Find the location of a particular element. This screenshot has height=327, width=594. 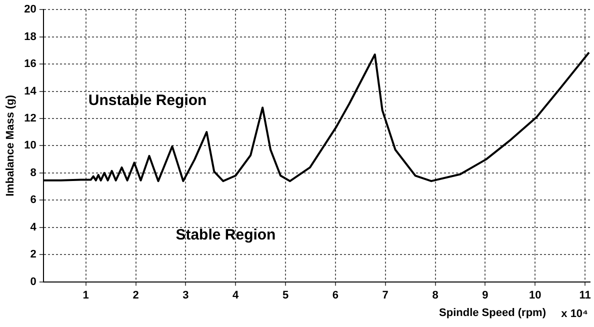

text: x 10⁴ is located at coordinates (574, 314).